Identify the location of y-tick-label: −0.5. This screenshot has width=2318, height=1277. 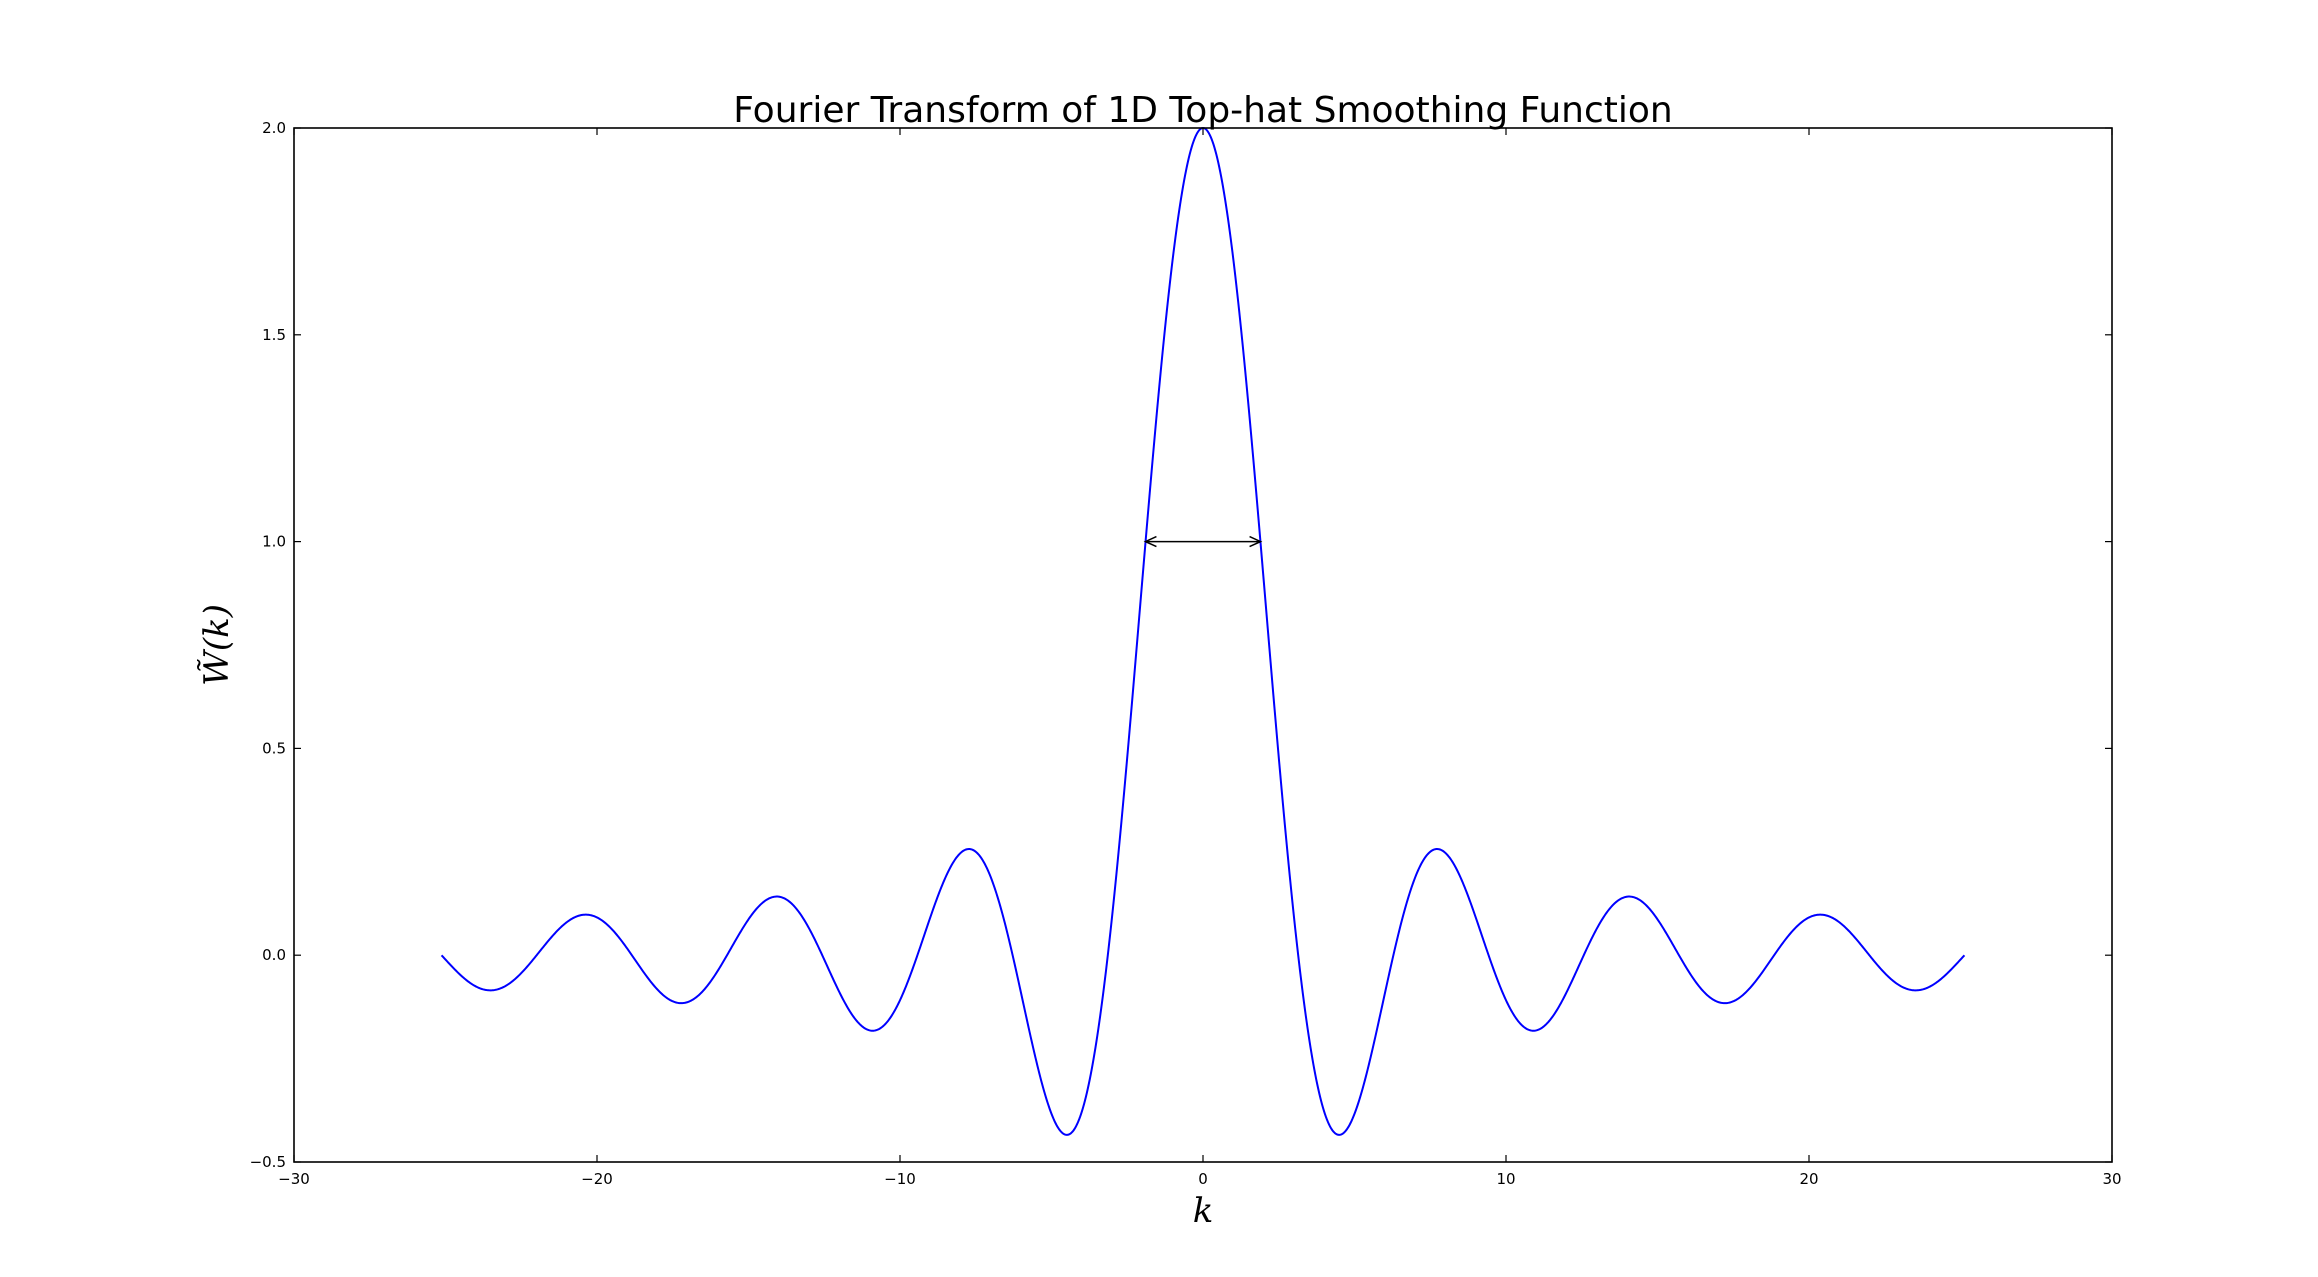
(268, 1162).